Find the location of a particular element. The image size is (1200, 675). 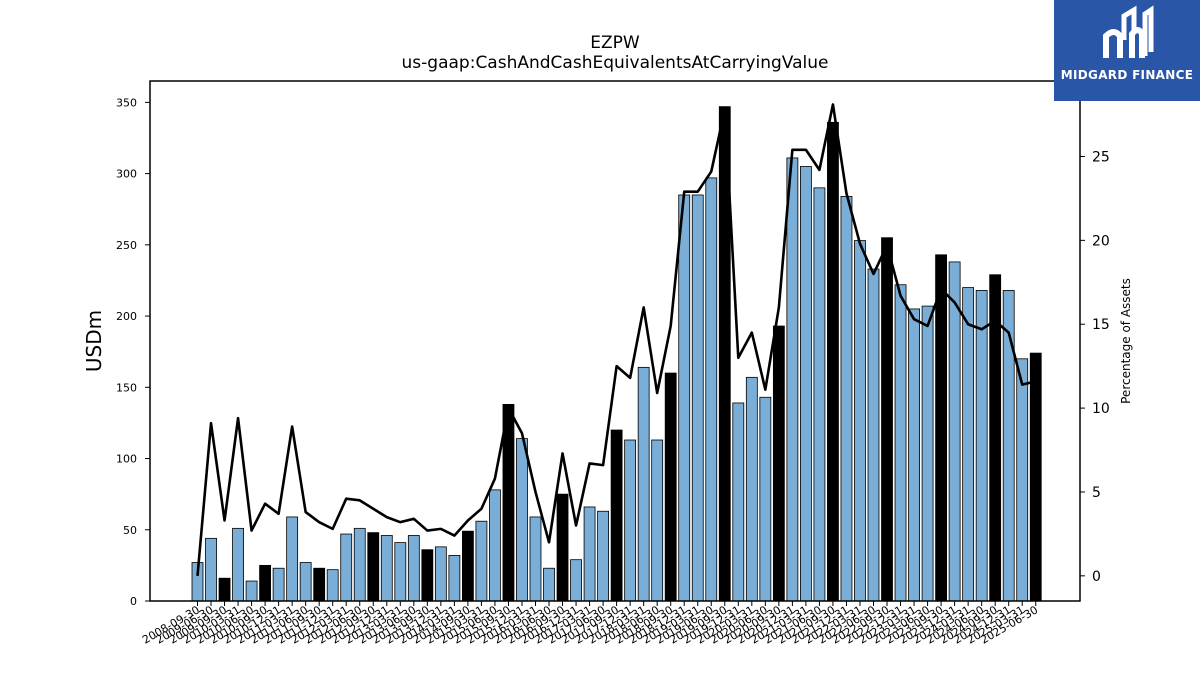

left-tick-label: 250 is located at coordinates (126, 245).